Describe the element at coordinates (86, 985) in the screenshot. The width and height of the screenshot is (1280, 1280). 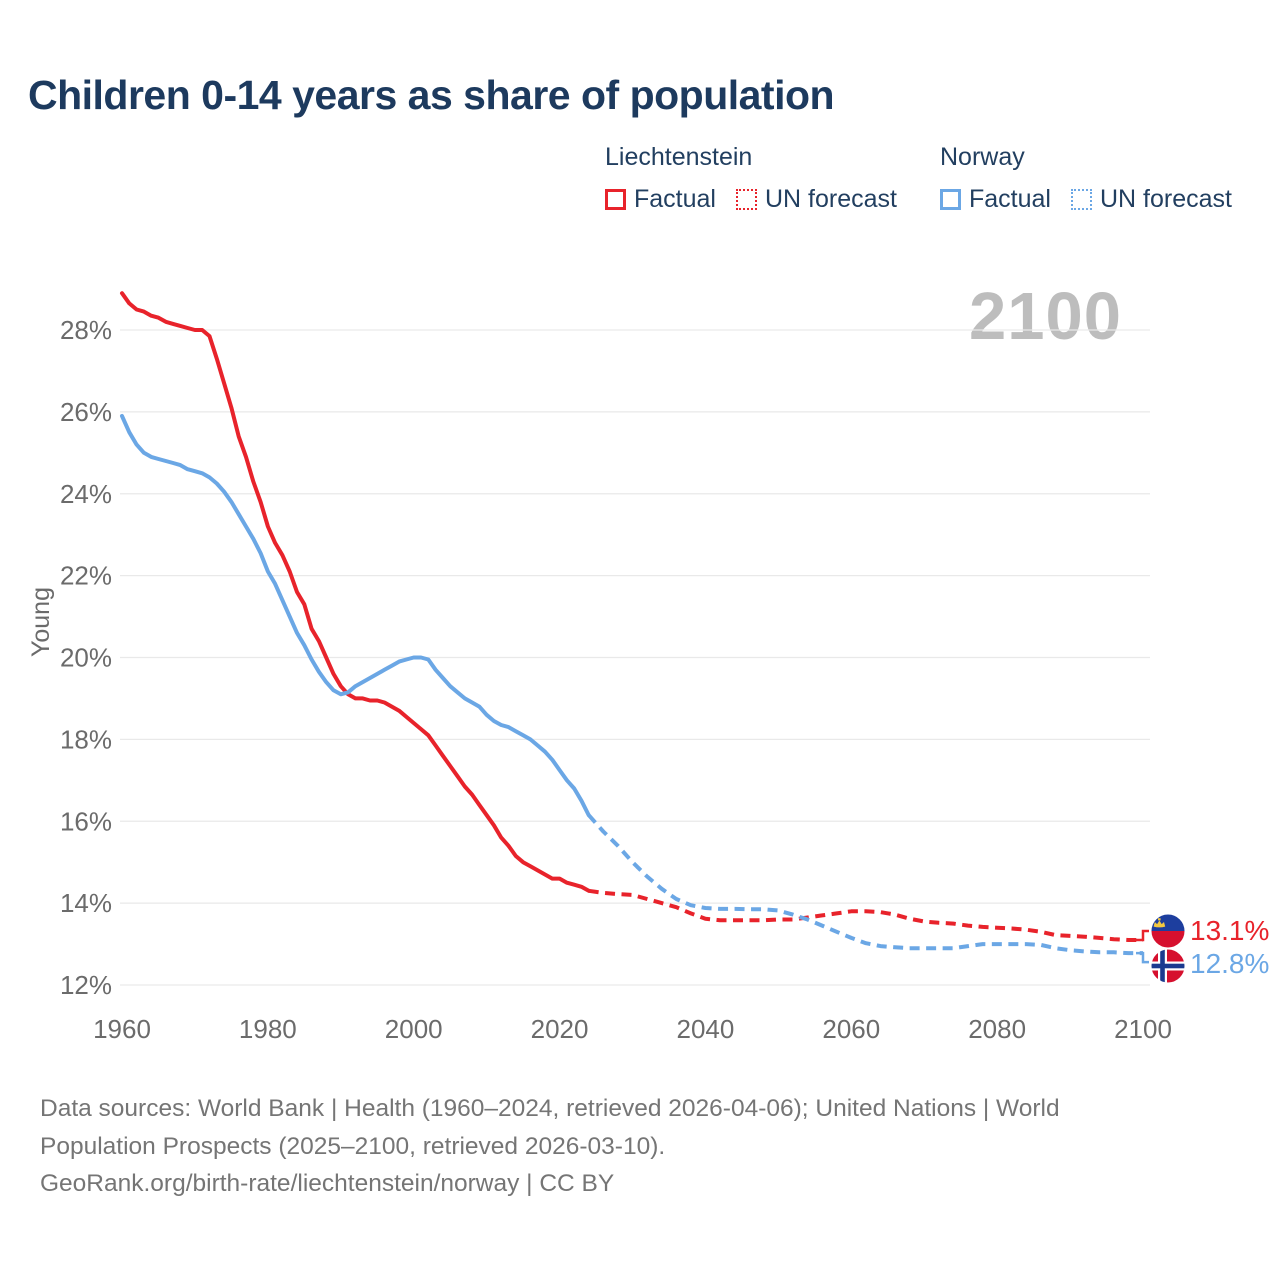
I see `y-tick-label: 12%` at that location.